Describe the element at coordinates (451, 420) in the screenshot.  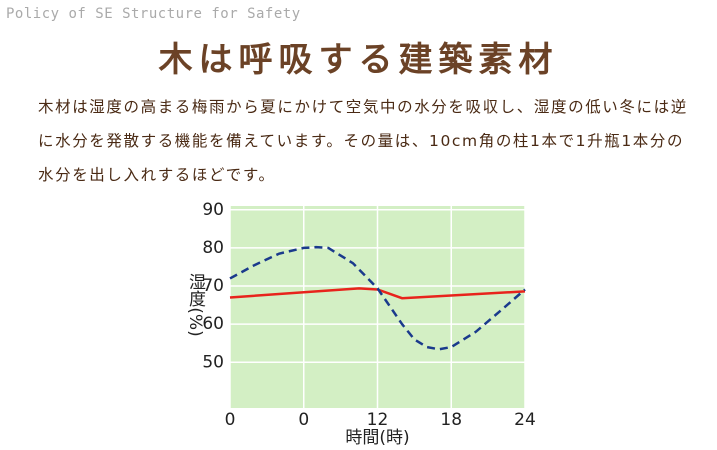
I see `x-tick-label: 18` at that location.